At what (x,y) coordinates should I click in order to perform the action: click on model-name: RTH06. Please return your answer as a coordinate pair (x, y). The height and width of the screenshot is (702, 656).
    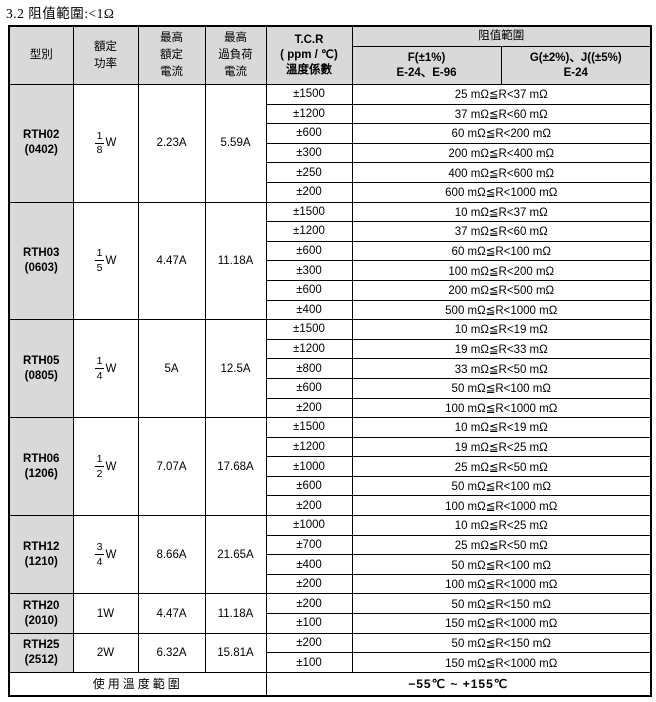
    Looking at the image, I should click on (41, 458).